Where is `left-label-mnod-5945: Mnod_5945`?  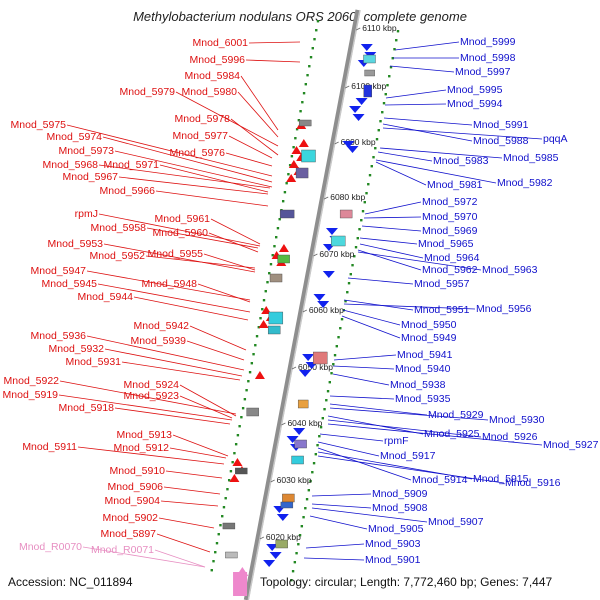
left-label-mnod-5945: Mnod_5945 is located at coordinates (70, 284).